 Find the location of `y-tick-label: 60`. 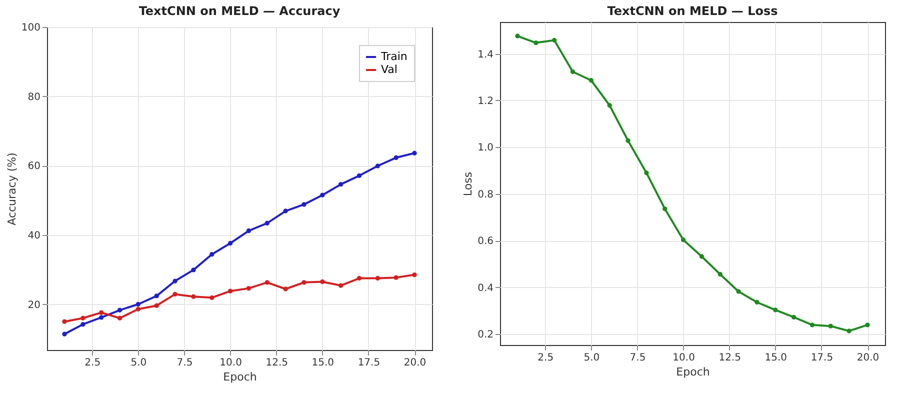

y-tick-label: 60 is located at coordinates (34, 166).